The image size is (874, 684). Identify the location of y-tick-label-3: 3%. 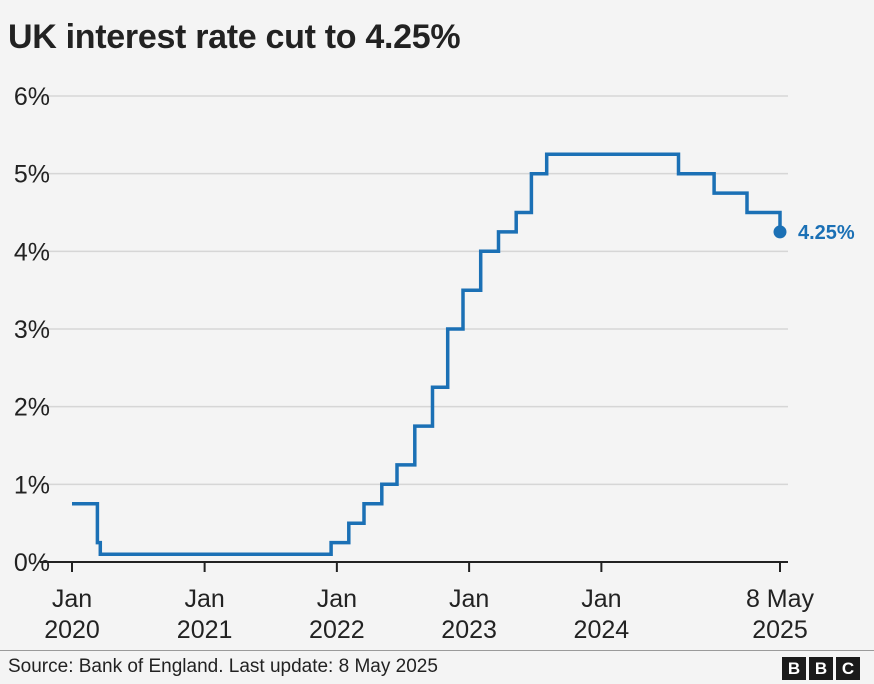
(32, 330).